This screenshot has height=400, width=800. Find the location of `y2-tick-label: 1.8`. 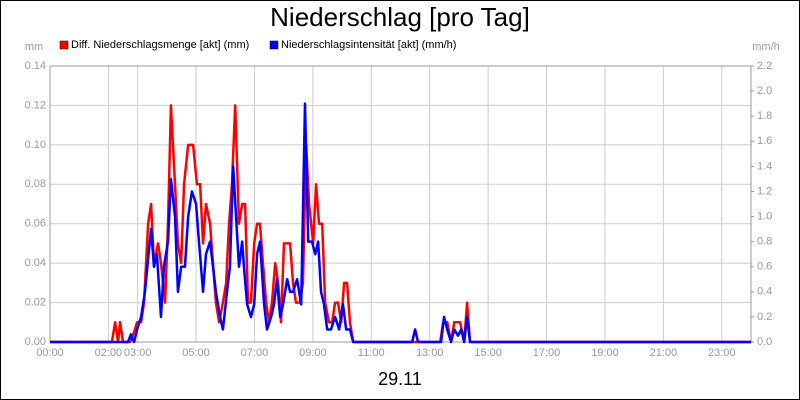

y2-tick-label: 1.8 is located at coordinates (764, 116).